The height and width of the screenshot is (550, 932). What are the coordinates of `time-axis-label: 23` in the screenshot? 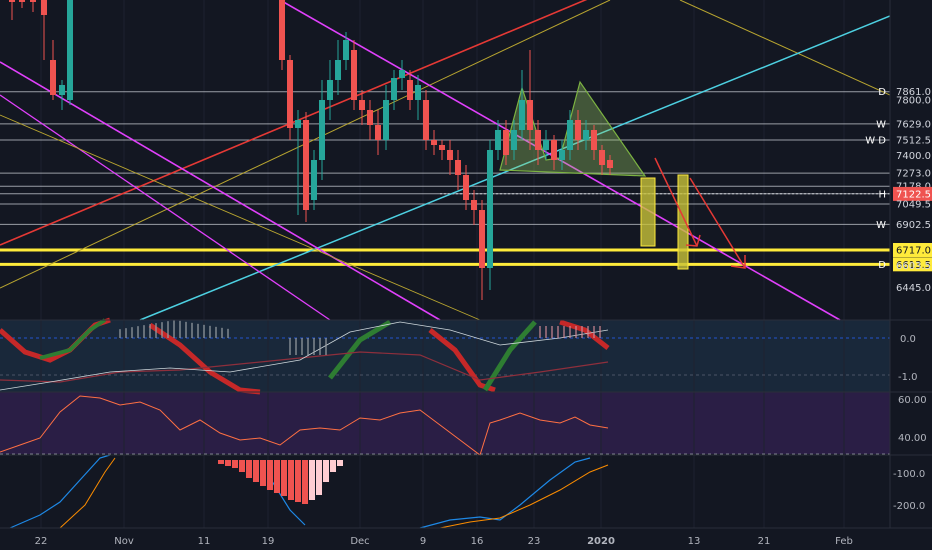 It's located at (534, 541).